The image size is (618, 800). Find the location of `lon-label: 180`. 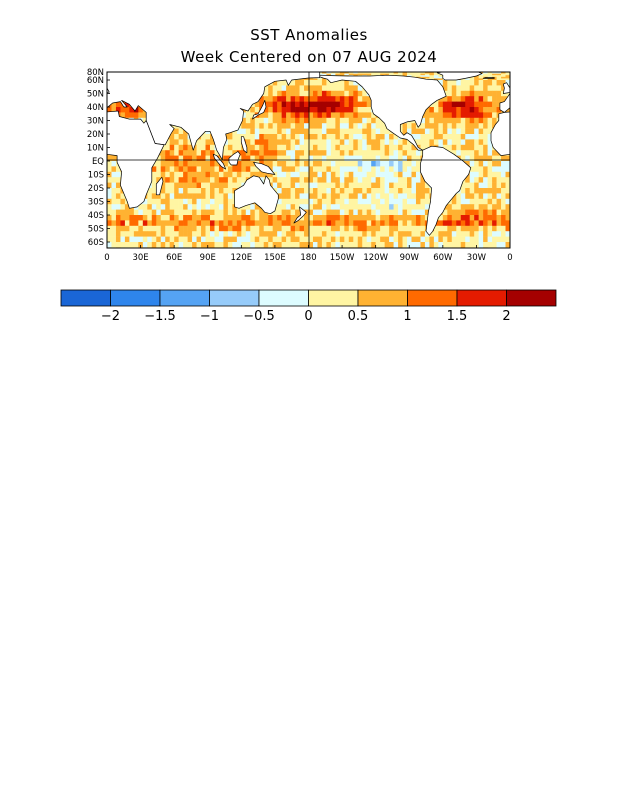

lon-label: 180 is located at coordinates (308, 258).